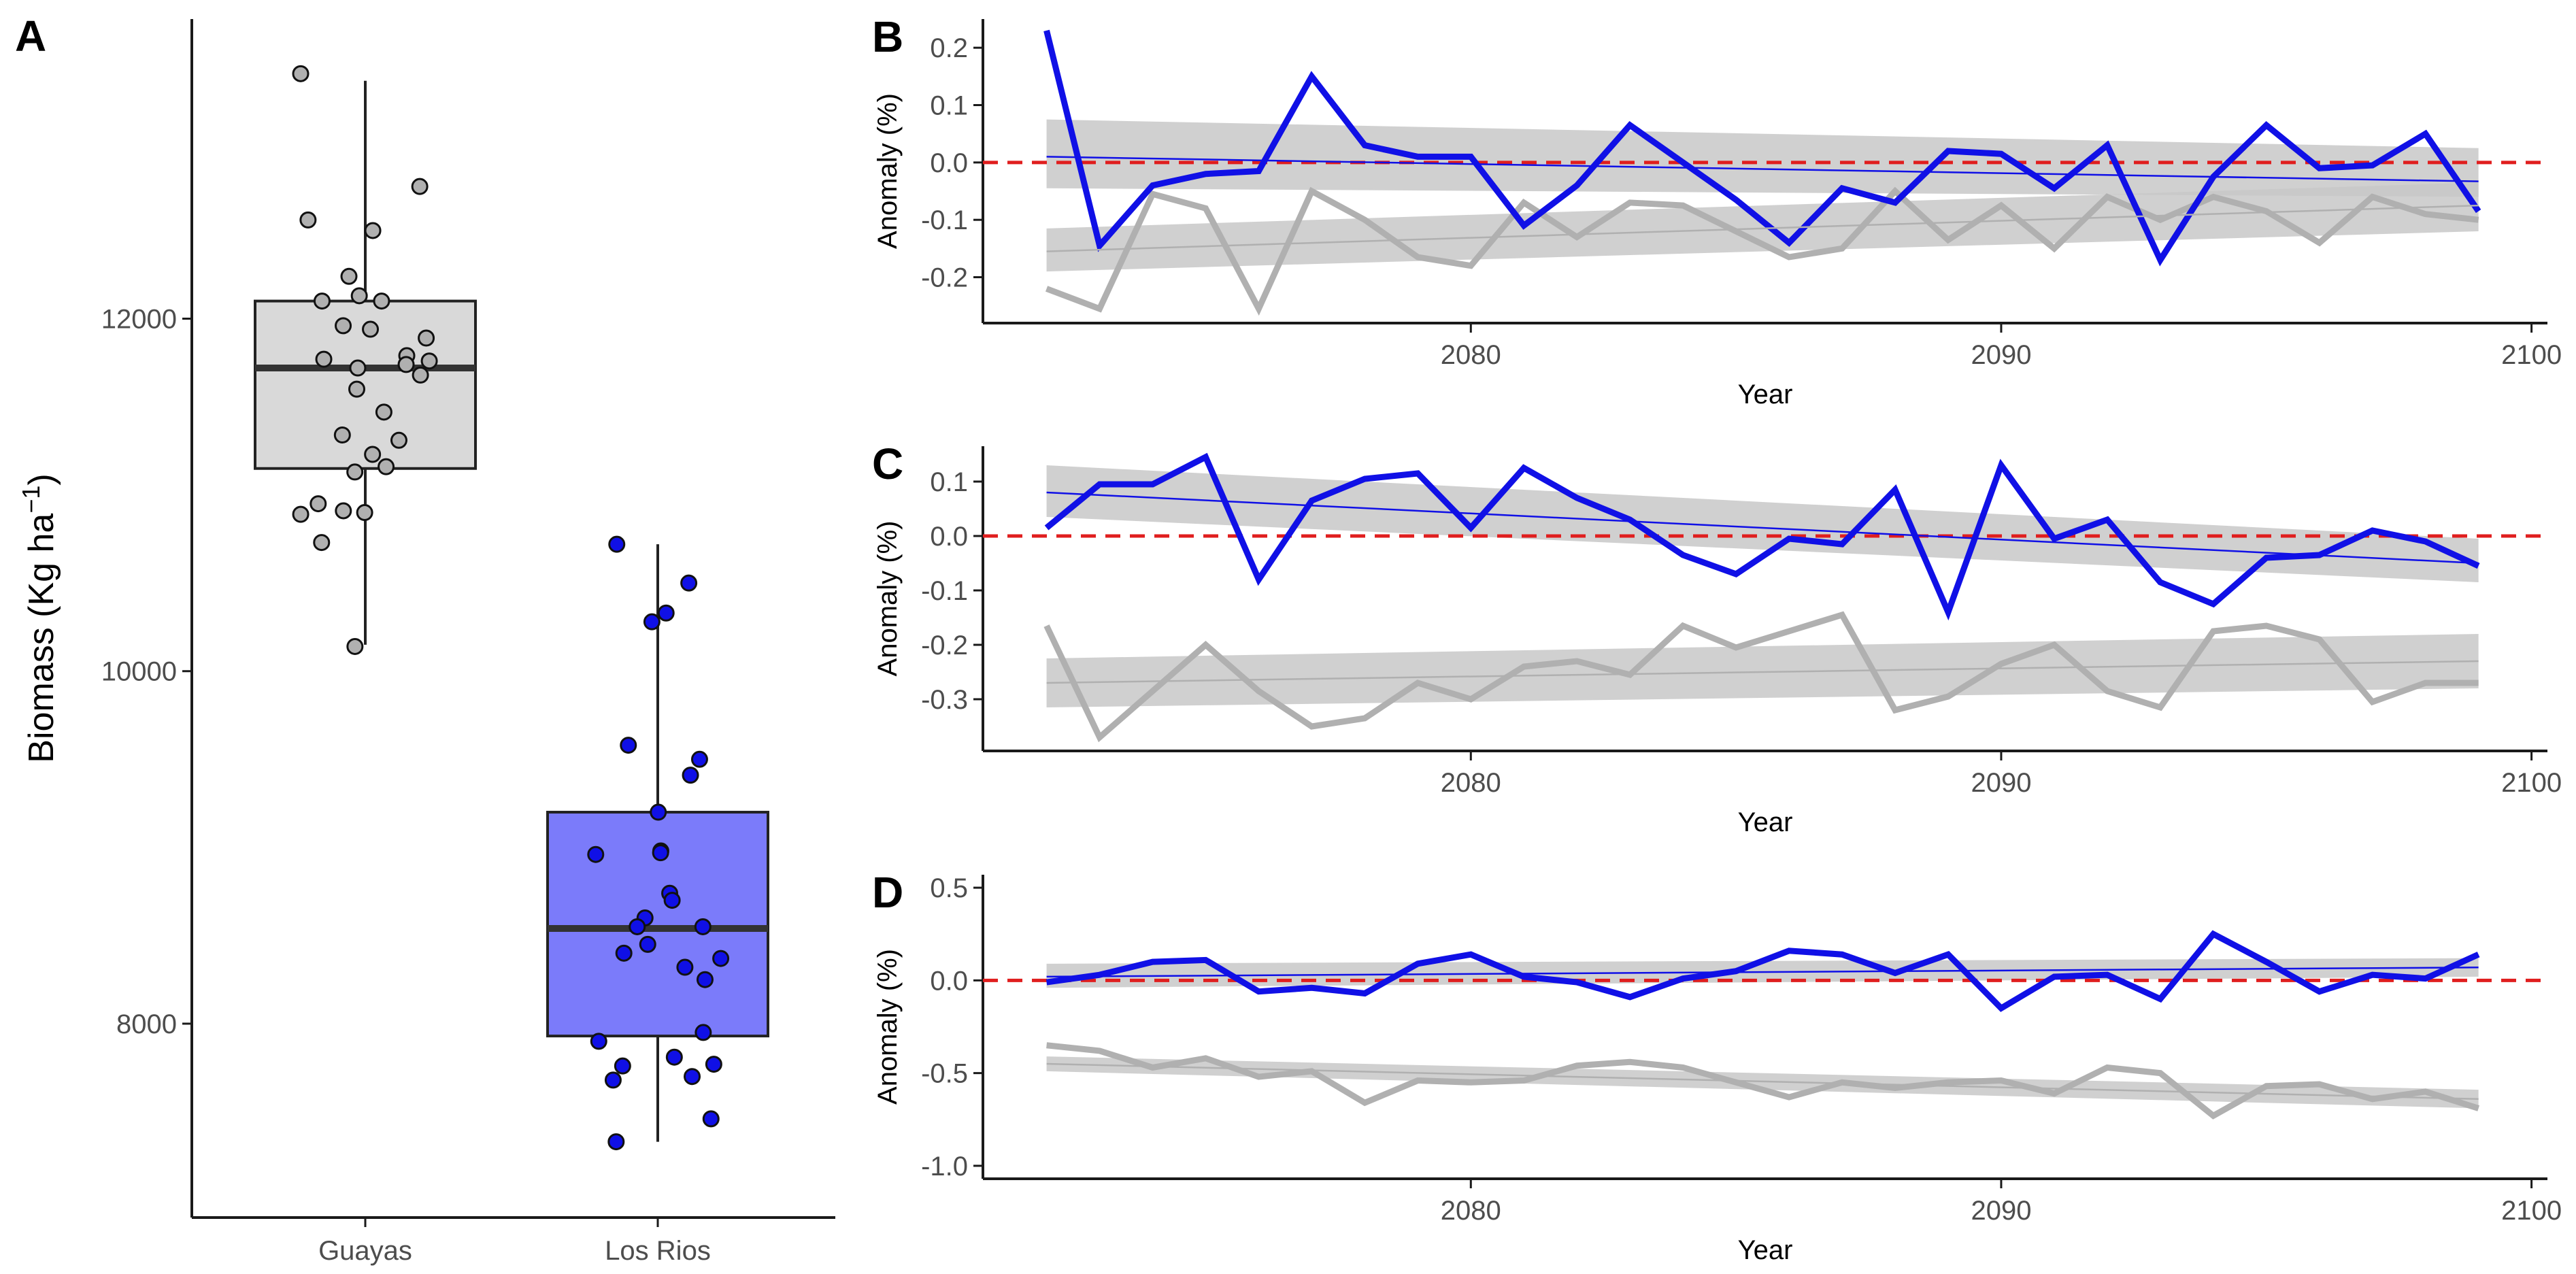 The image size is (2576, 1274). I want to click on y-axis-label-superscript: −1, so click(31, 500).